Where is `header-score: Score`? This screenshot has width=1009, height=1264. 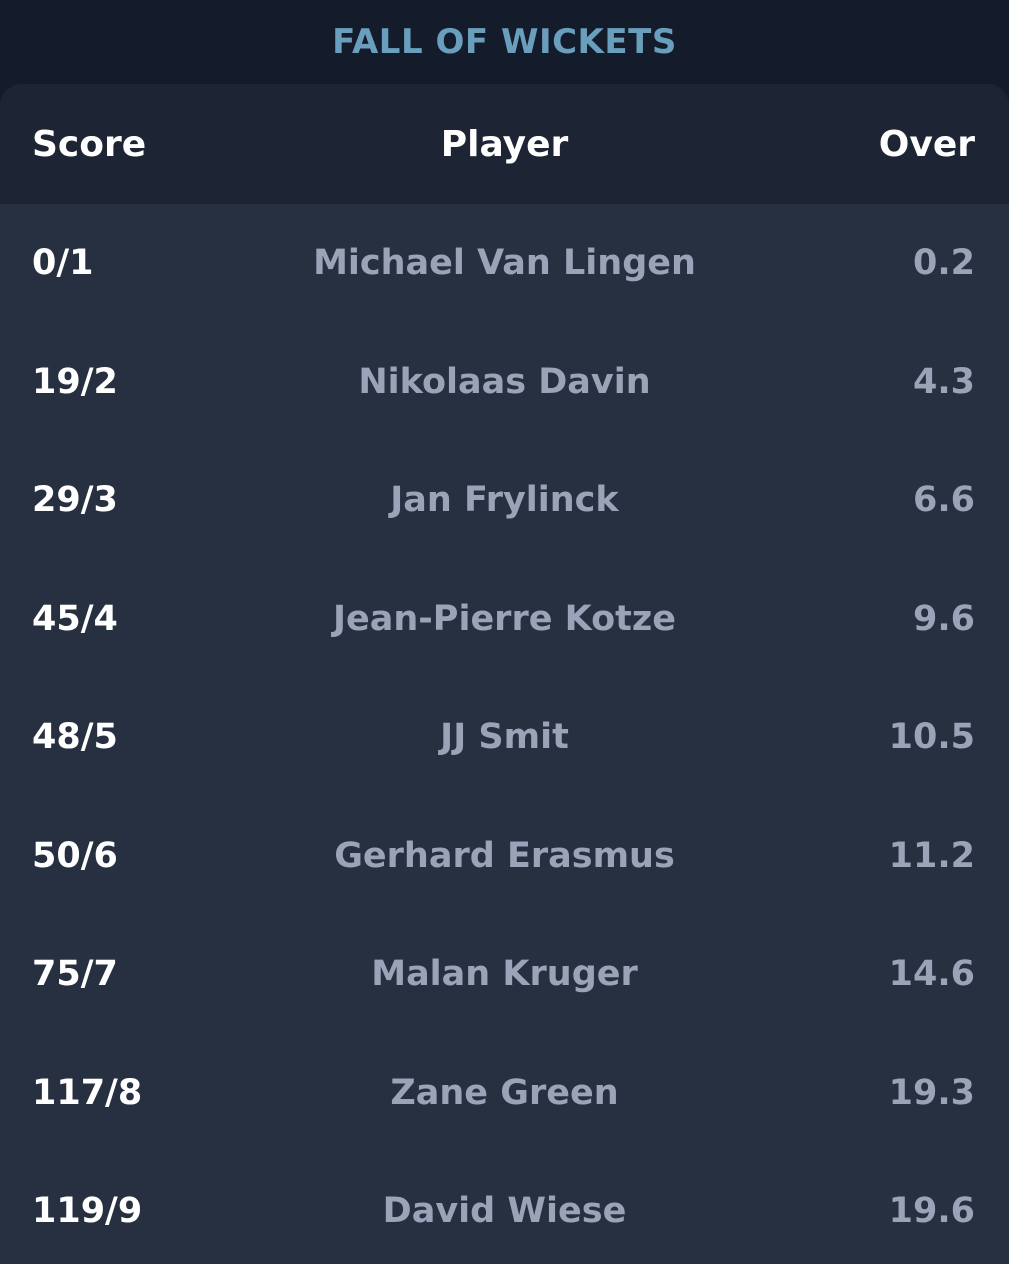
header-score: Score is located at coordinates (89, 144).